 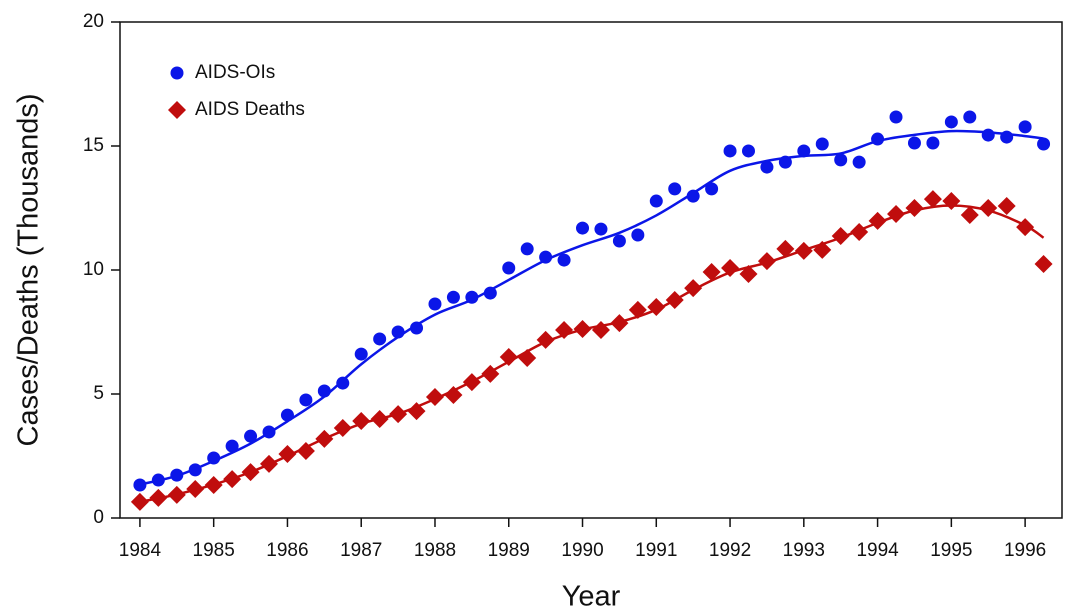 What do you see at coordinates (656, 550) in the screenshot?
I see `x-tick-label: 1991` at bounding box center [656, 550].